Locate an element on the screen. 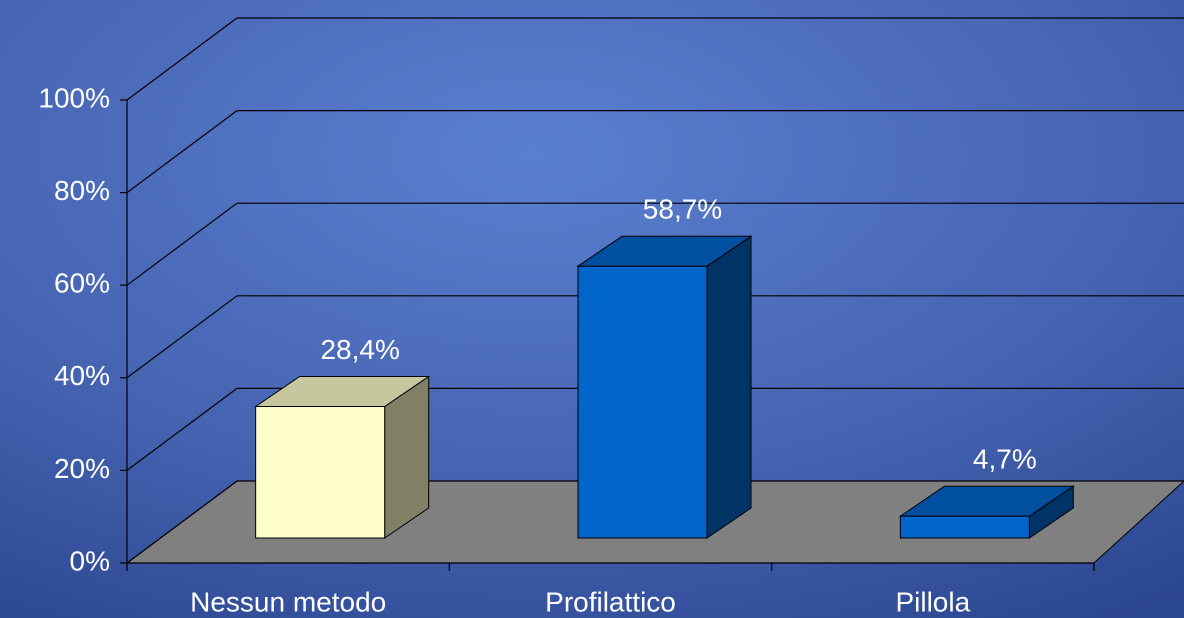 Image resolution: width=1184 pixels, height=618 pixels. y-tick-label: 0% is located at coordinates (90, 560).